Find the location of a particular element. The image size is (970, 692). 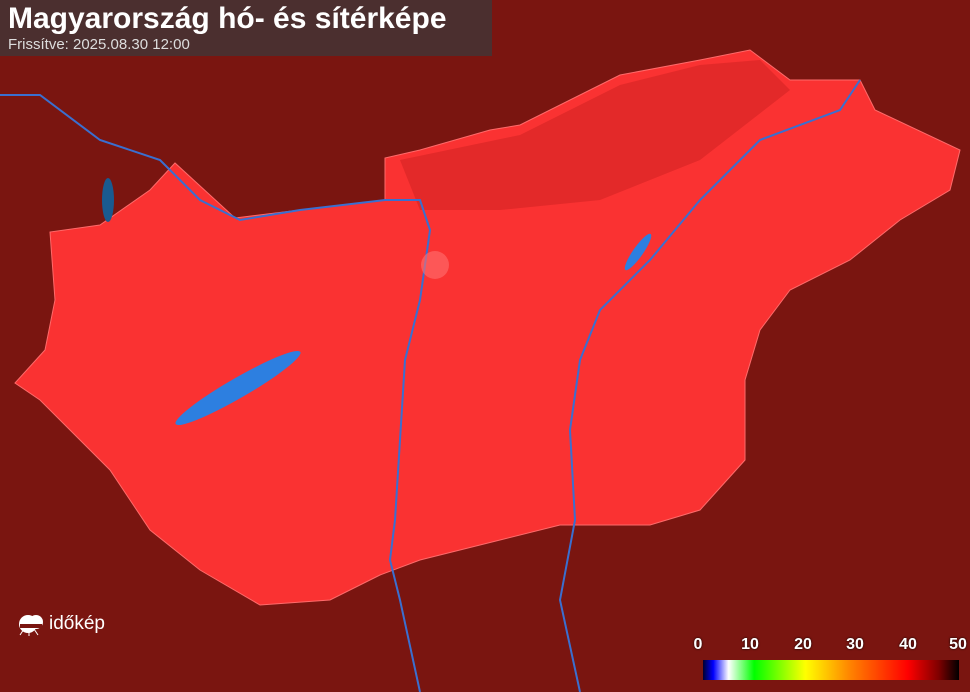

legend-tick: 20 is located at coordinates (803, 644).